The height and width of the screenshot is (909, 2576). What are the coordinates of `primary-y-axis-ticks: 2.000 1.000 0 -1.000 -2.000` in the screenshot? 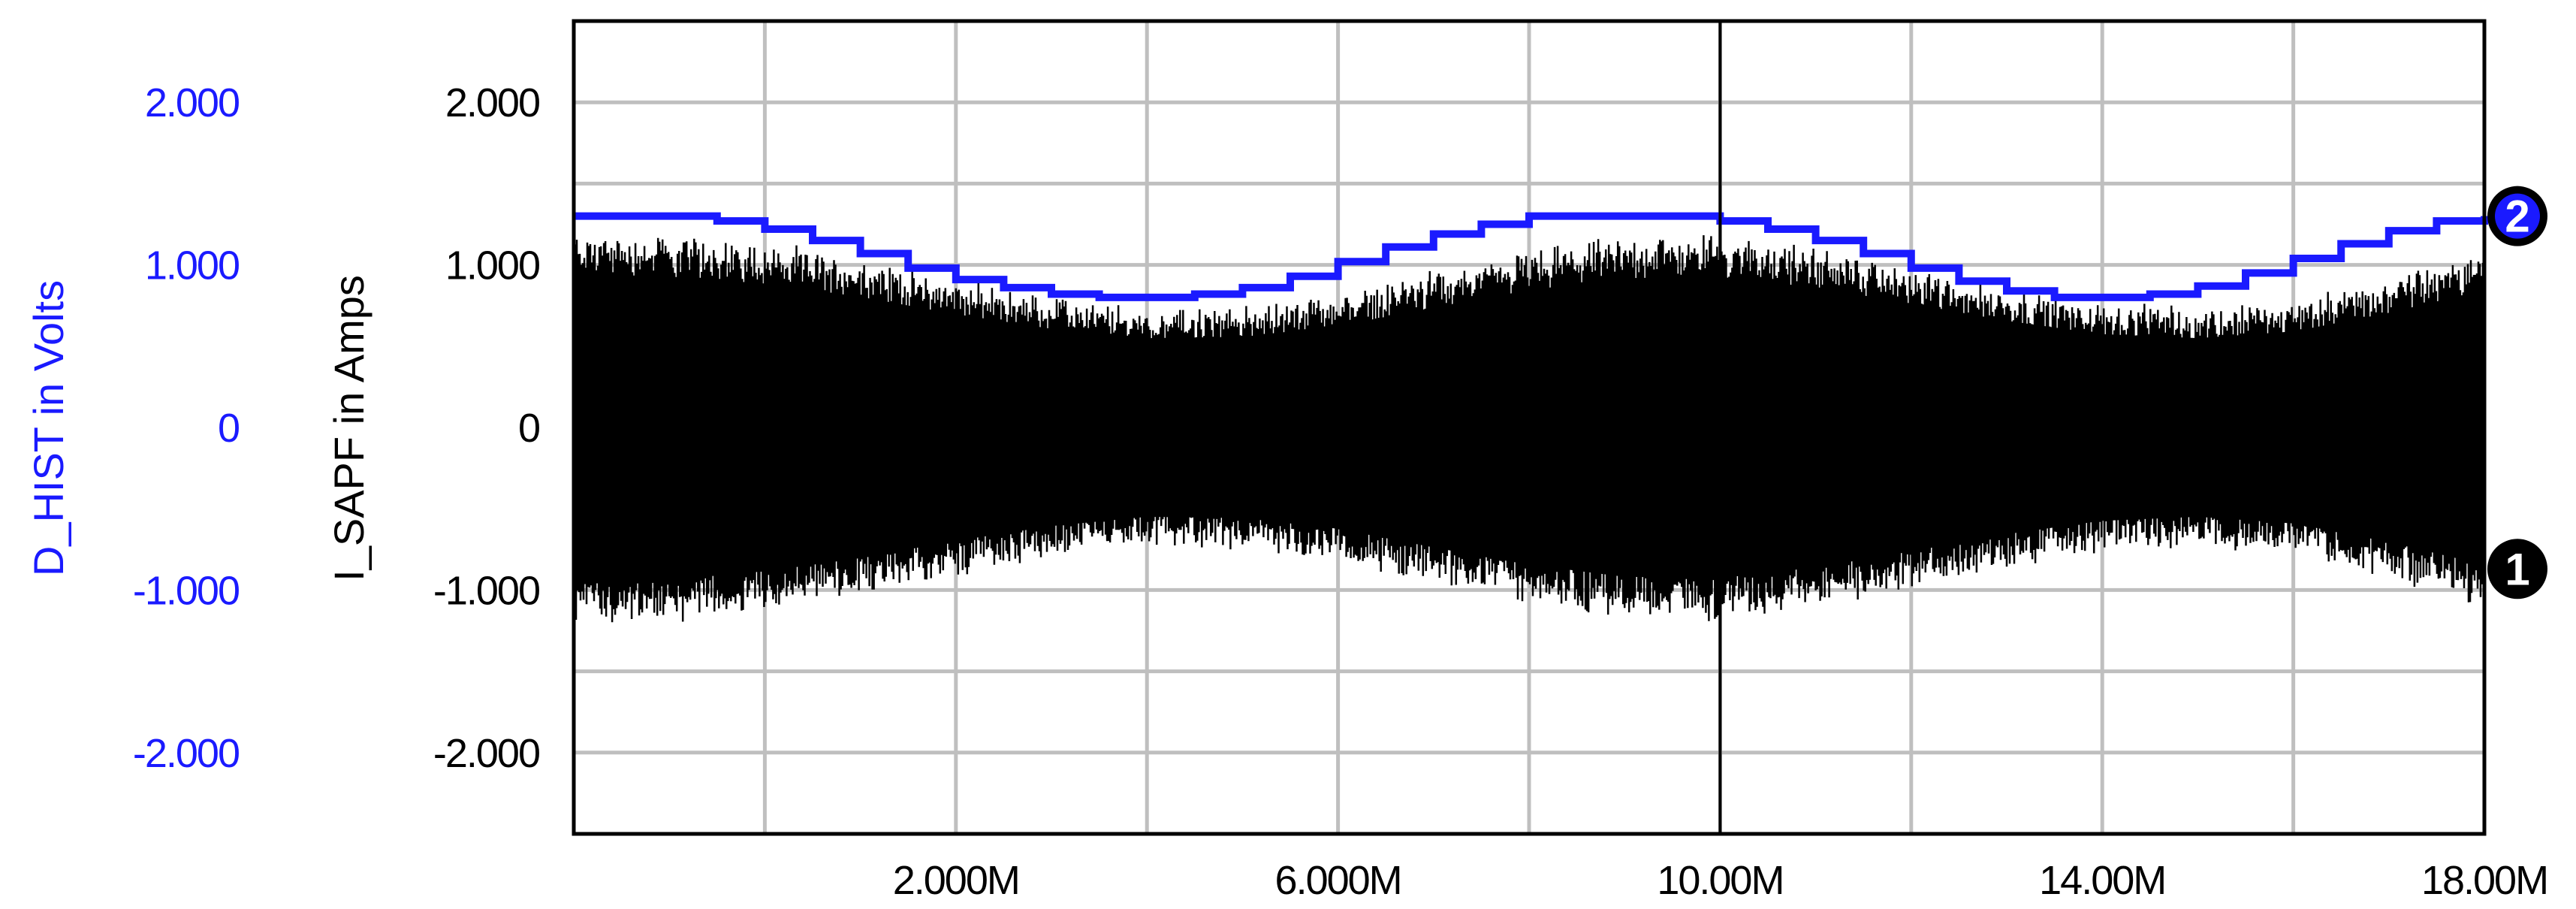 It's located at (487, 428).